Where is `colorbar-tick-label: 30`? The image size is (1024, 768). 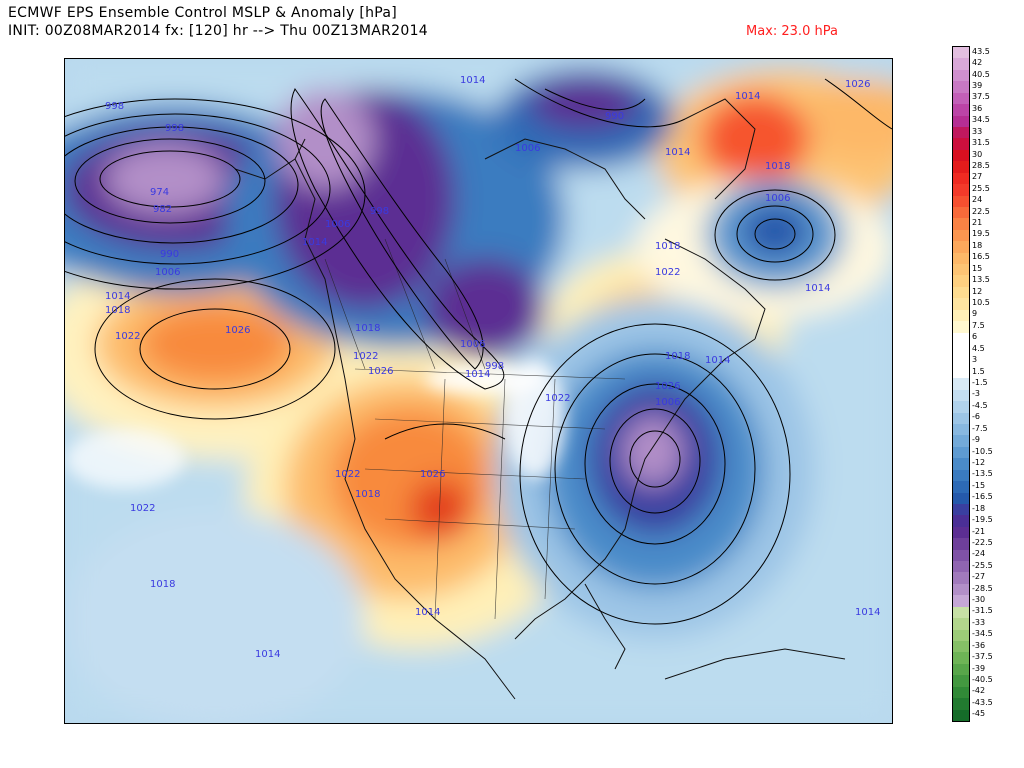 colorbar-tick-label: 30 is located at coordinates (977, 154).